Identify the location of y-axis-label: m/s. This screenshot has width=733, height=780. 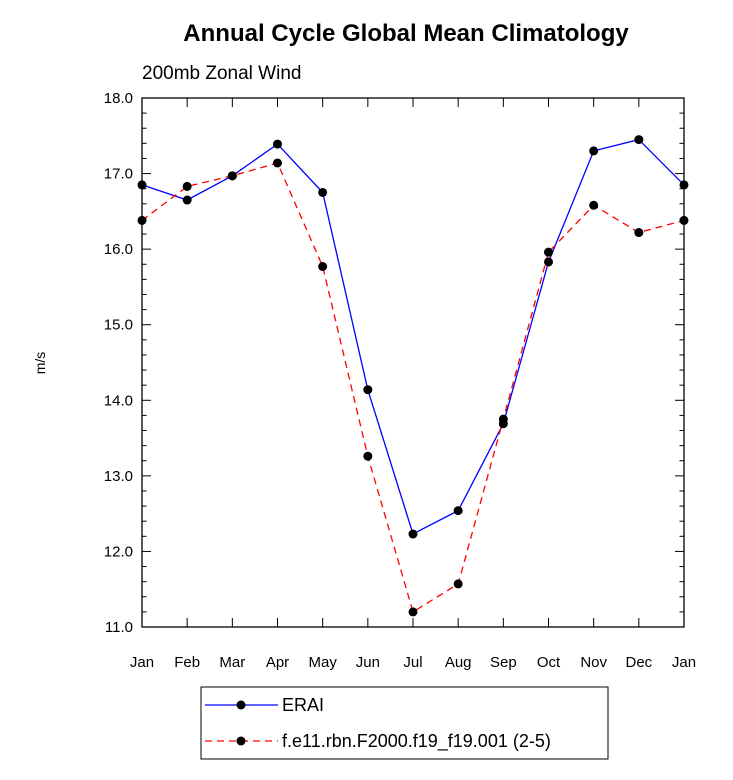
(40, 363).